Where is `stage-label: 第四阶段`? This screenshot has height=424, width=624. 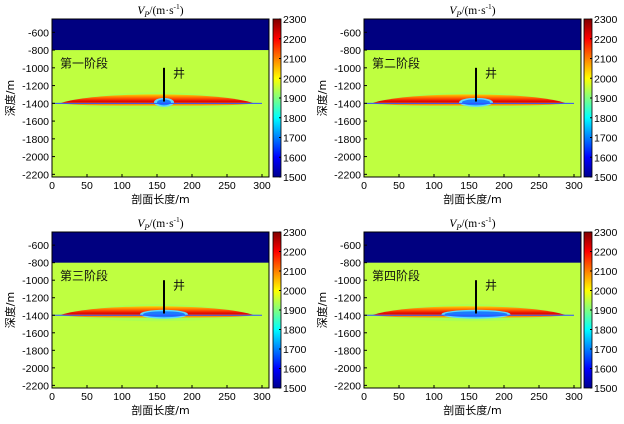 stage-label: 第四阶段 is located at coordinates (396, 275).